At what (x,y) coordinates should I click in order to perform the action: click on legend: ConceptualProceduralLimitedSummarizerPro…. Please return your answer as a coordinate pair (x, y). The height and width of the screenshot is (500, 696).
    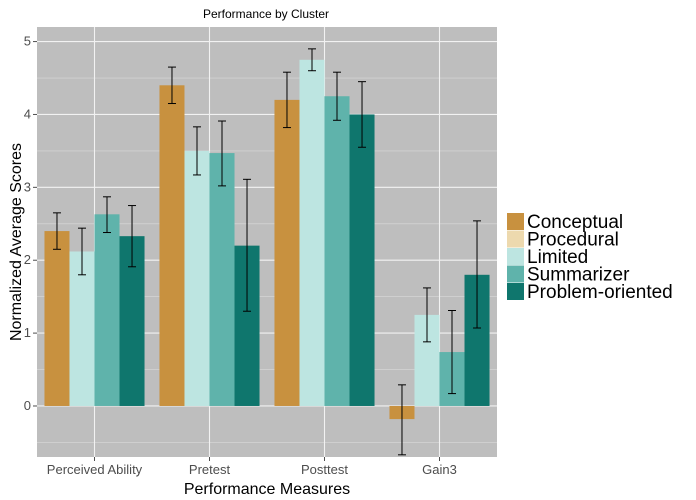
    Looking at the image, I should click on (590, 257).